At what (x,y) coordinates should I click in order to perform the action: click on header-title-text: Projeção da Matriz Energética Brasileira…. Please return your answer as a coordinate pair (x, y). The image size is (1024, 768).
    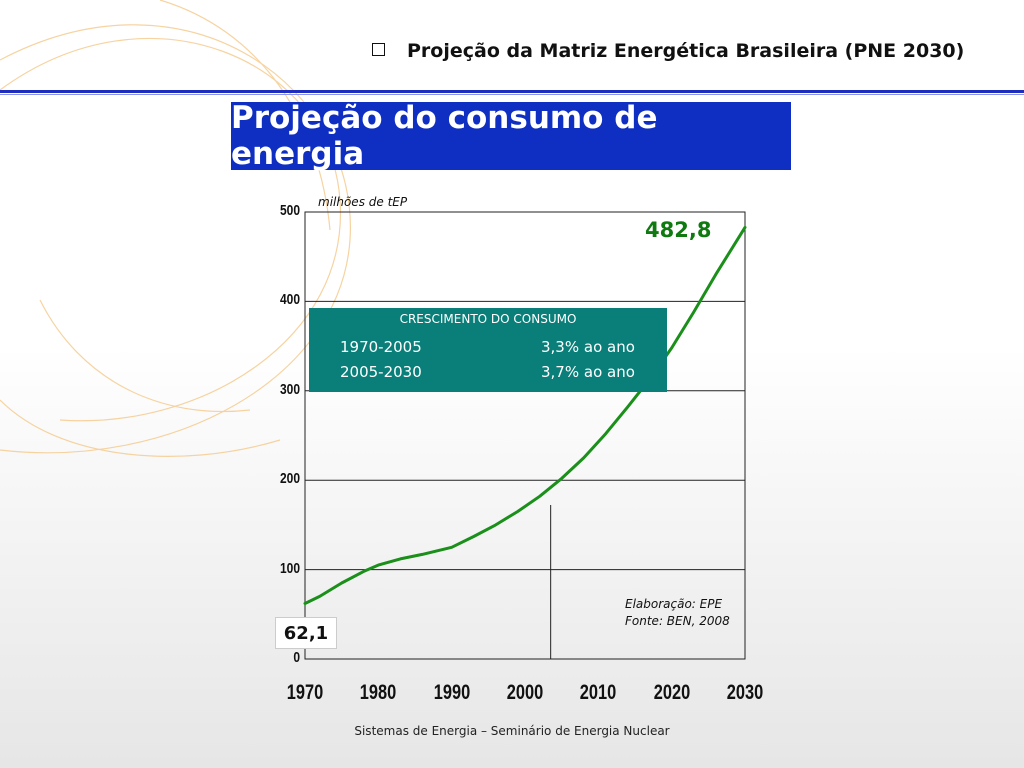
    Looking at the image, I should click on (686, 51).